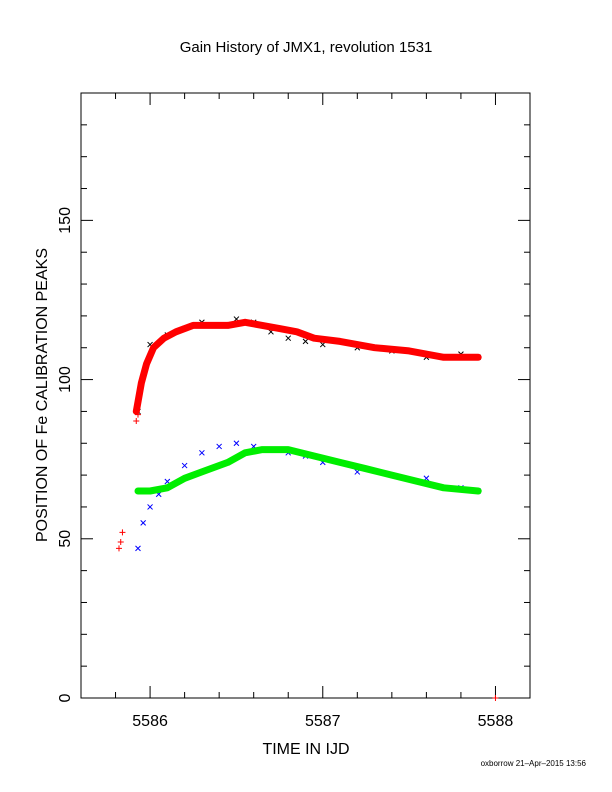 The height and width of the screenshot is (792, 612). What do you see at coordinates (65, 697) in the screenshot?
I see `y-tick-label: 0` at bounding box center [65, 697].